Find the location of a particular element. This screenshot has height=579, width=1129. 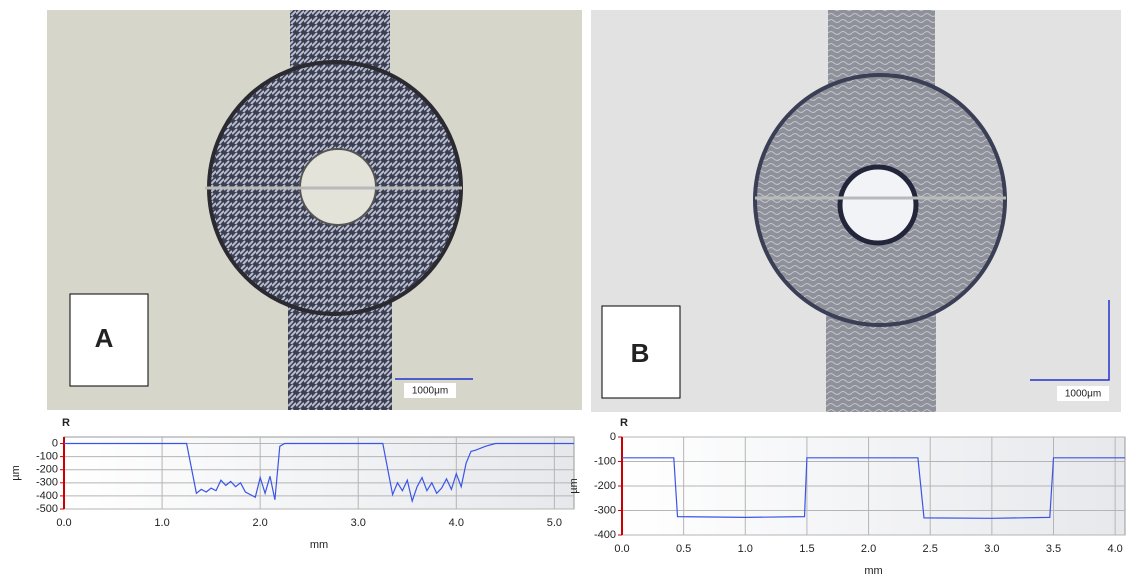

x-tick-label: 0.5 is located at coordinates (683, 549).